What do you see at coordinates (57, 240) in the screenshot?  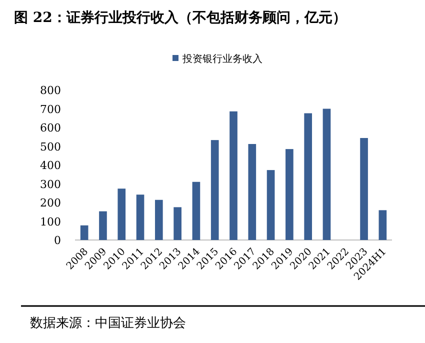 I see `y-tick-label: 0` at bounding box center [57, 240].